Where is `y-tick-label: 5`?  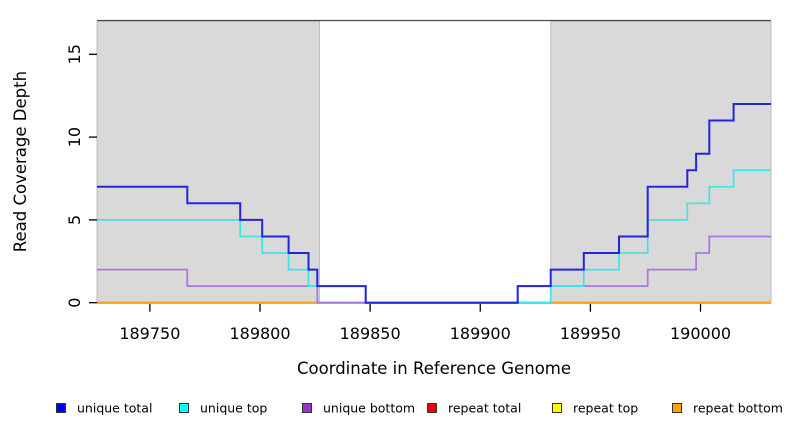
y-tick-label: 5 is located at coordinates (74, 220).